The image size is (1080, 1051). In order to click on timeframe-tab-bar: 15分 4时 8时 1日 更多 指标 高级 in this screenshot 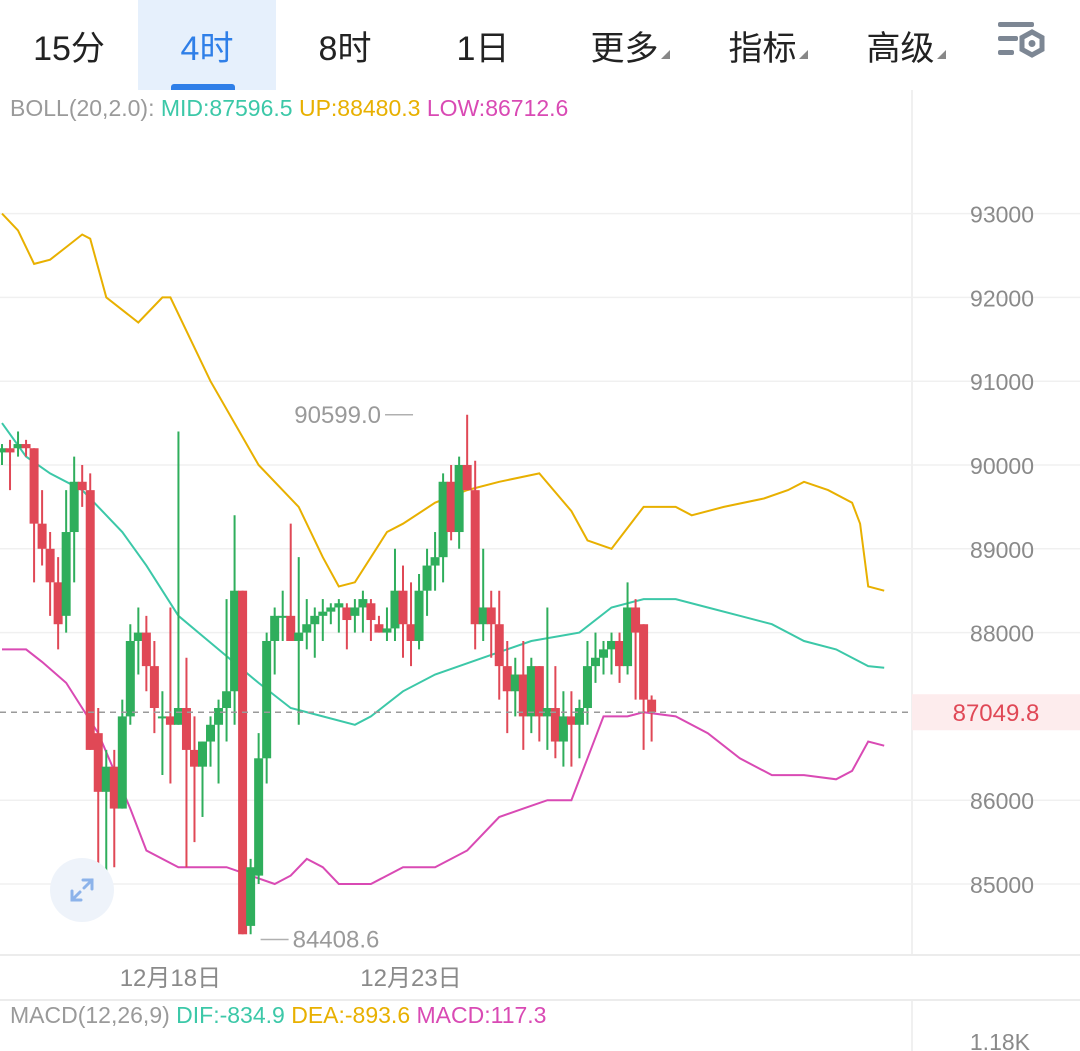, I will do `click(540, 45)`.